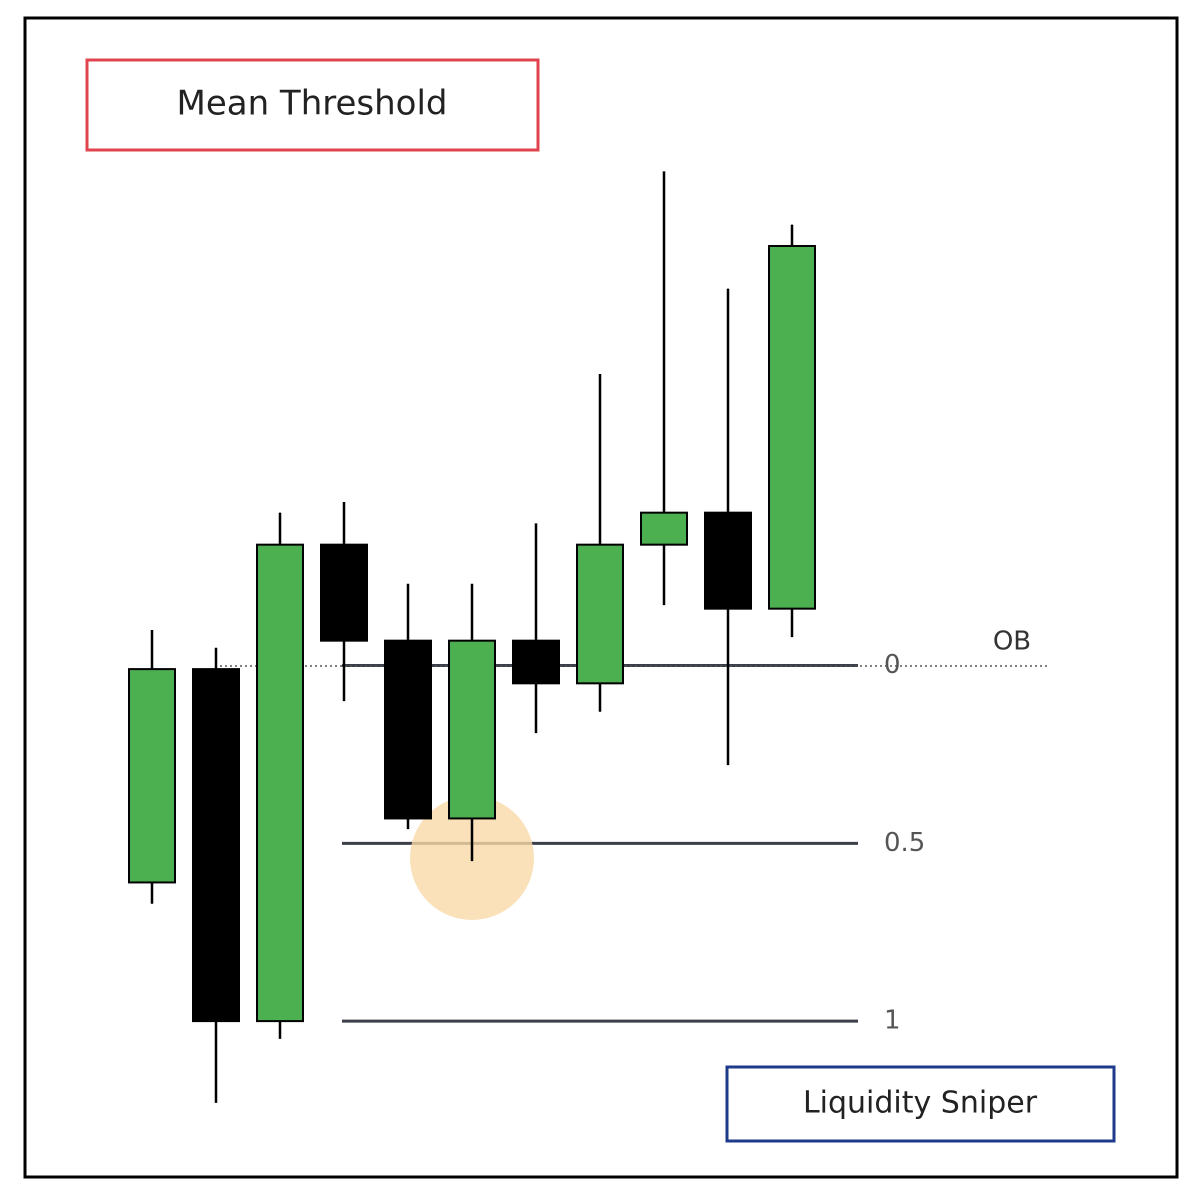 Image resolution: width=1200 pixels, height=1200 pixels. What do you see at coordinates (904, 843) in the screenshot?
I see `level-label: 0.5` at bounding box center [904, 843].